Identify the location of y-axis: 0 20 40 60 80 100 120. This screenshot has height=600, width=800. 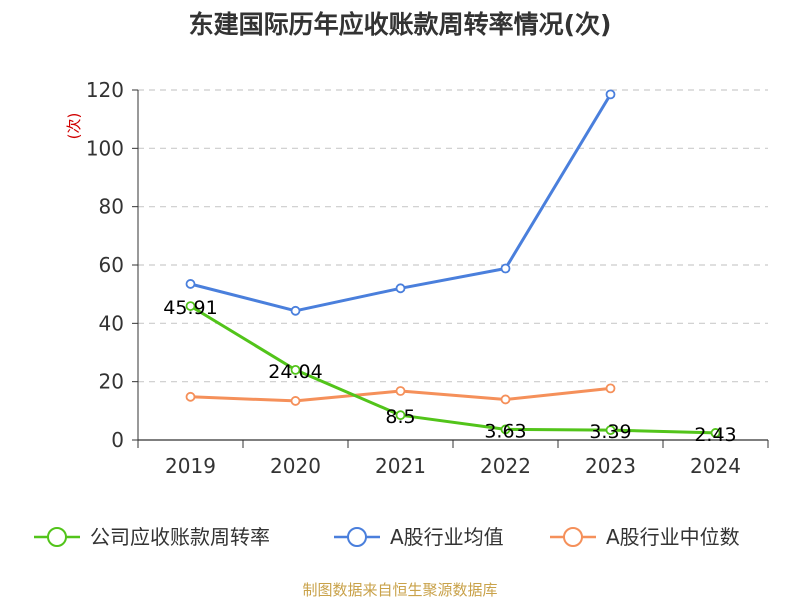
(112, 265).